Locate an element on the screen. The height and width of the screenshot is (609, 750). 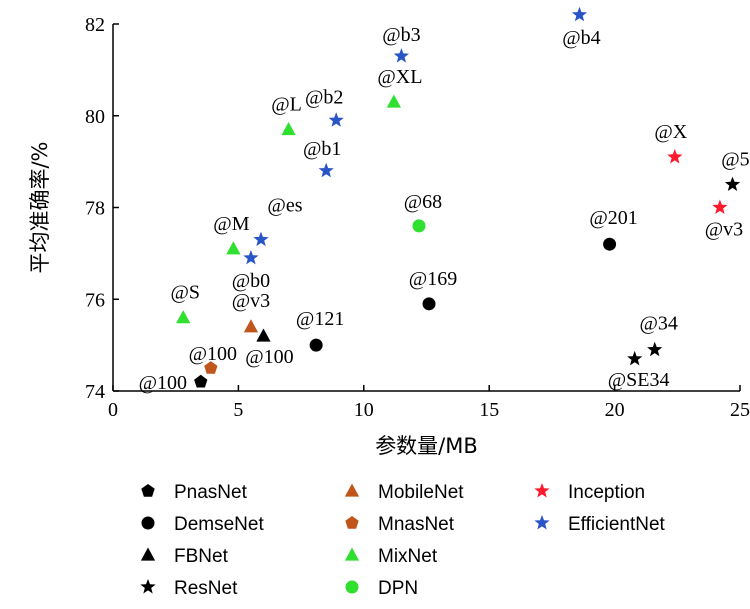
legend-marker-mnasnet is located at coordinates (352, 522).